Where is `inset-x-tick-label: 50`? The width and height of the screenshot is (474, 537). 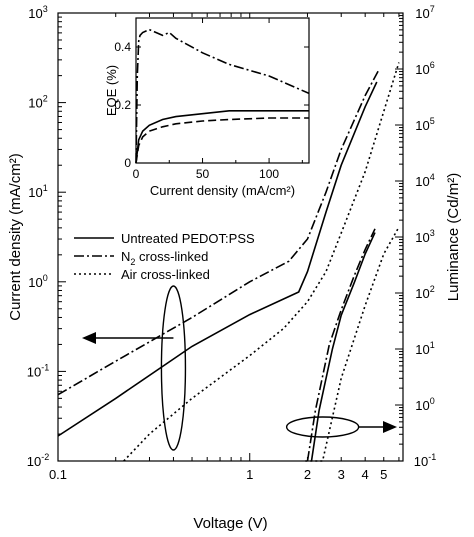
inset-x-tick-label: 50 is located at coordinates (203, 174).